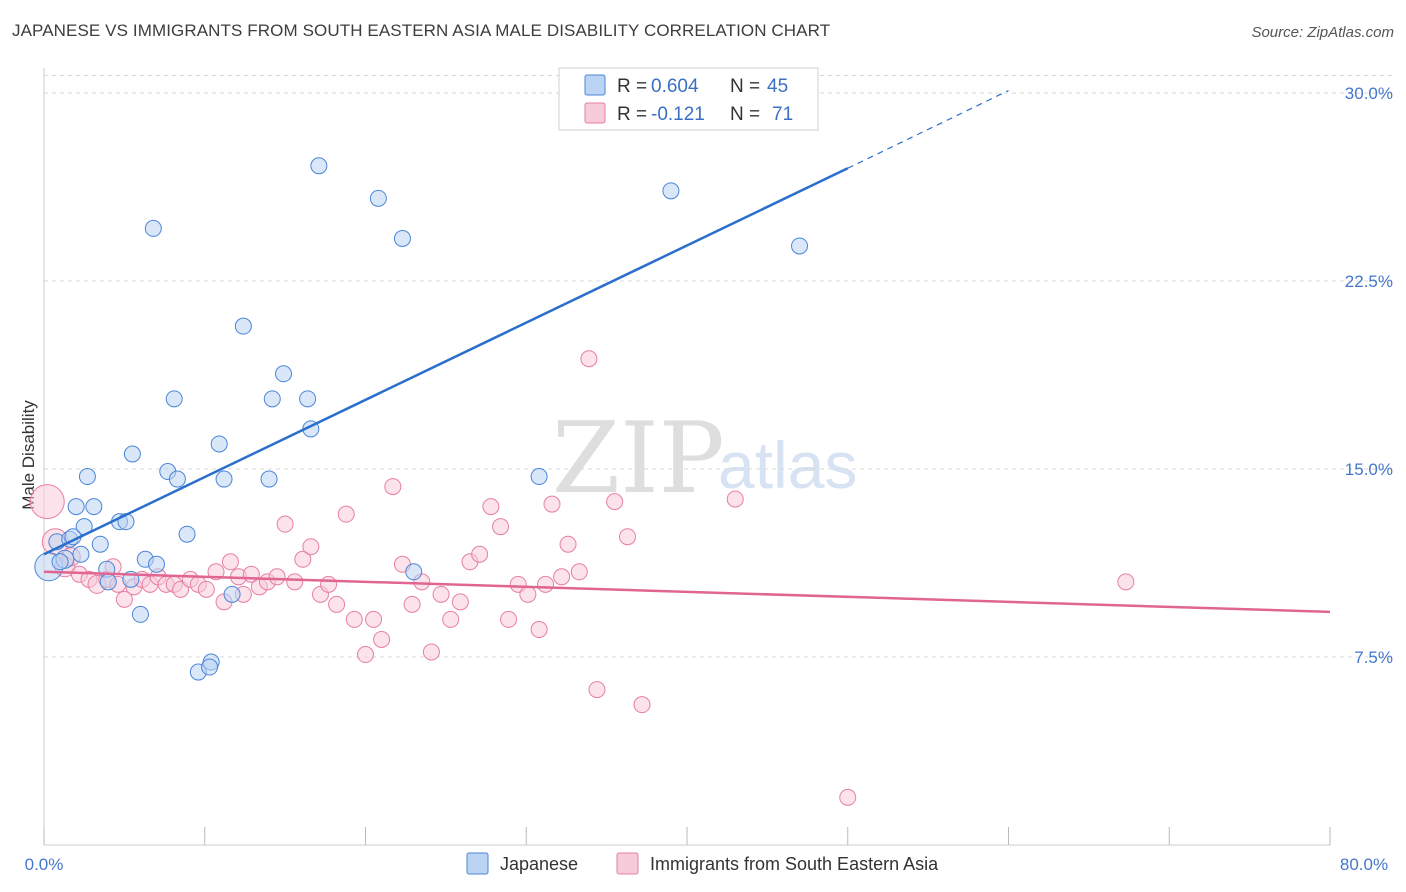 The height and width of the screenshot is (892, 1406). I want to click on bottom-legend-label-japanese: Japanese, so click(539, 864).